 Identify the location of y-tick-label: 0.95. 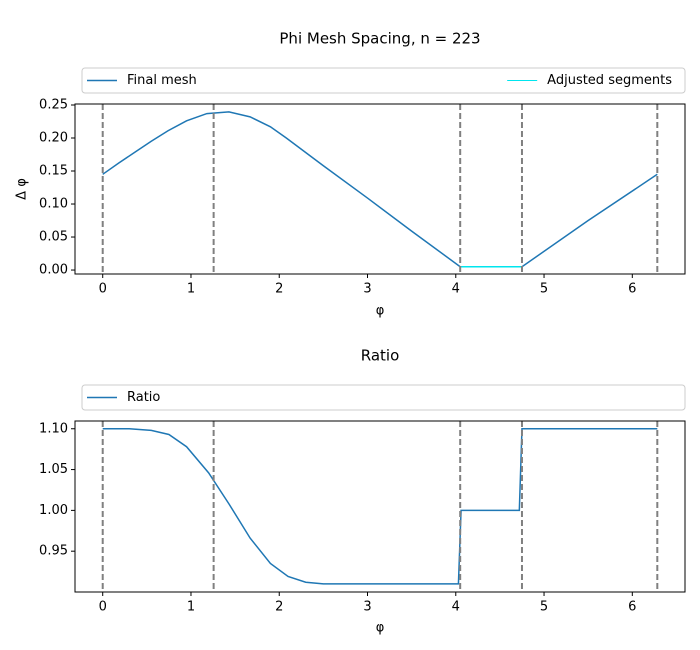
(53, 551).